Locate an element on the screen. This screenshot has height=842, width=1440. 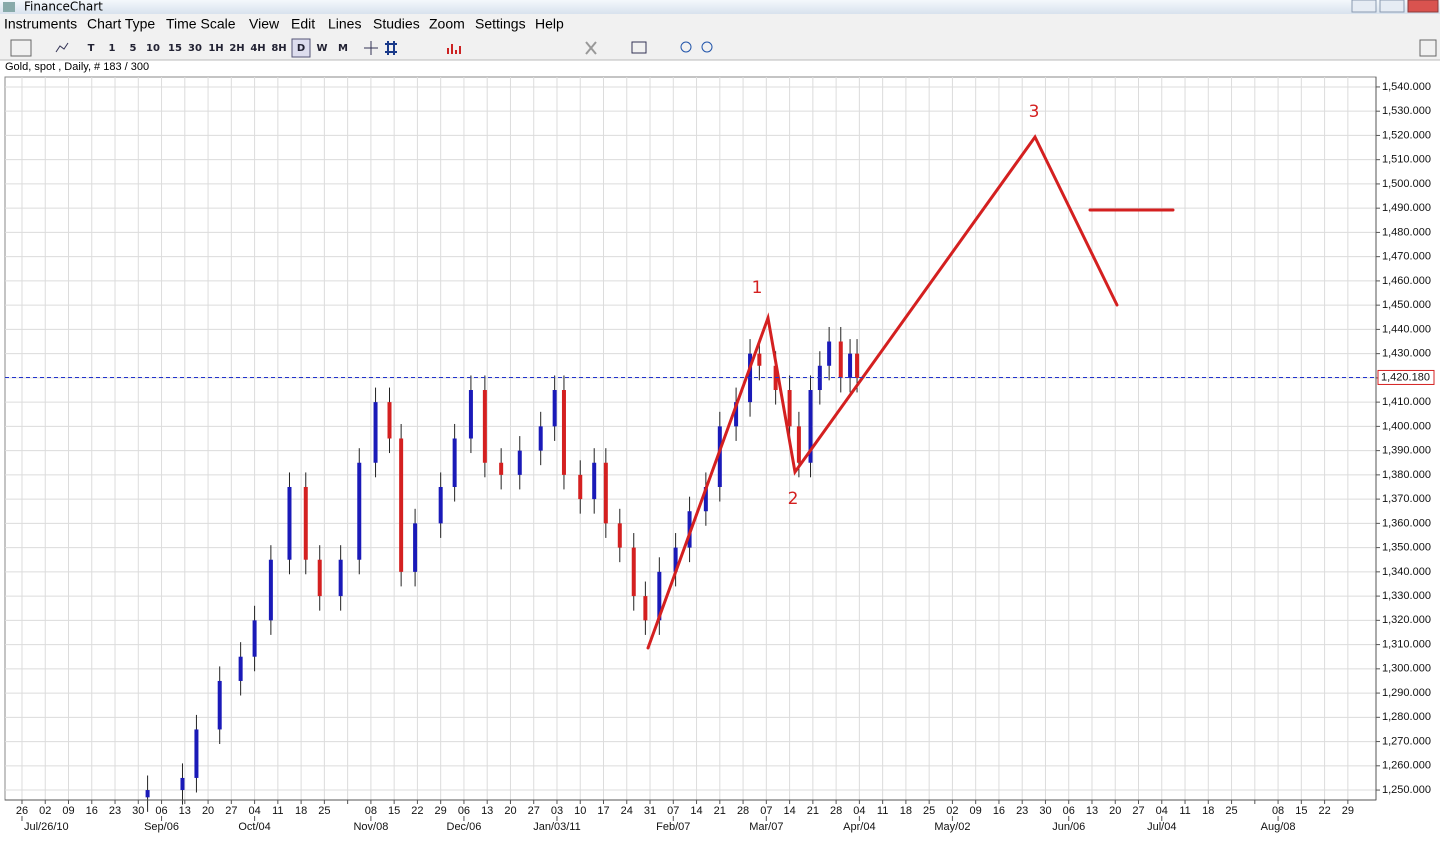
toolbar-button: 15 is located at coordinates (175, 48).